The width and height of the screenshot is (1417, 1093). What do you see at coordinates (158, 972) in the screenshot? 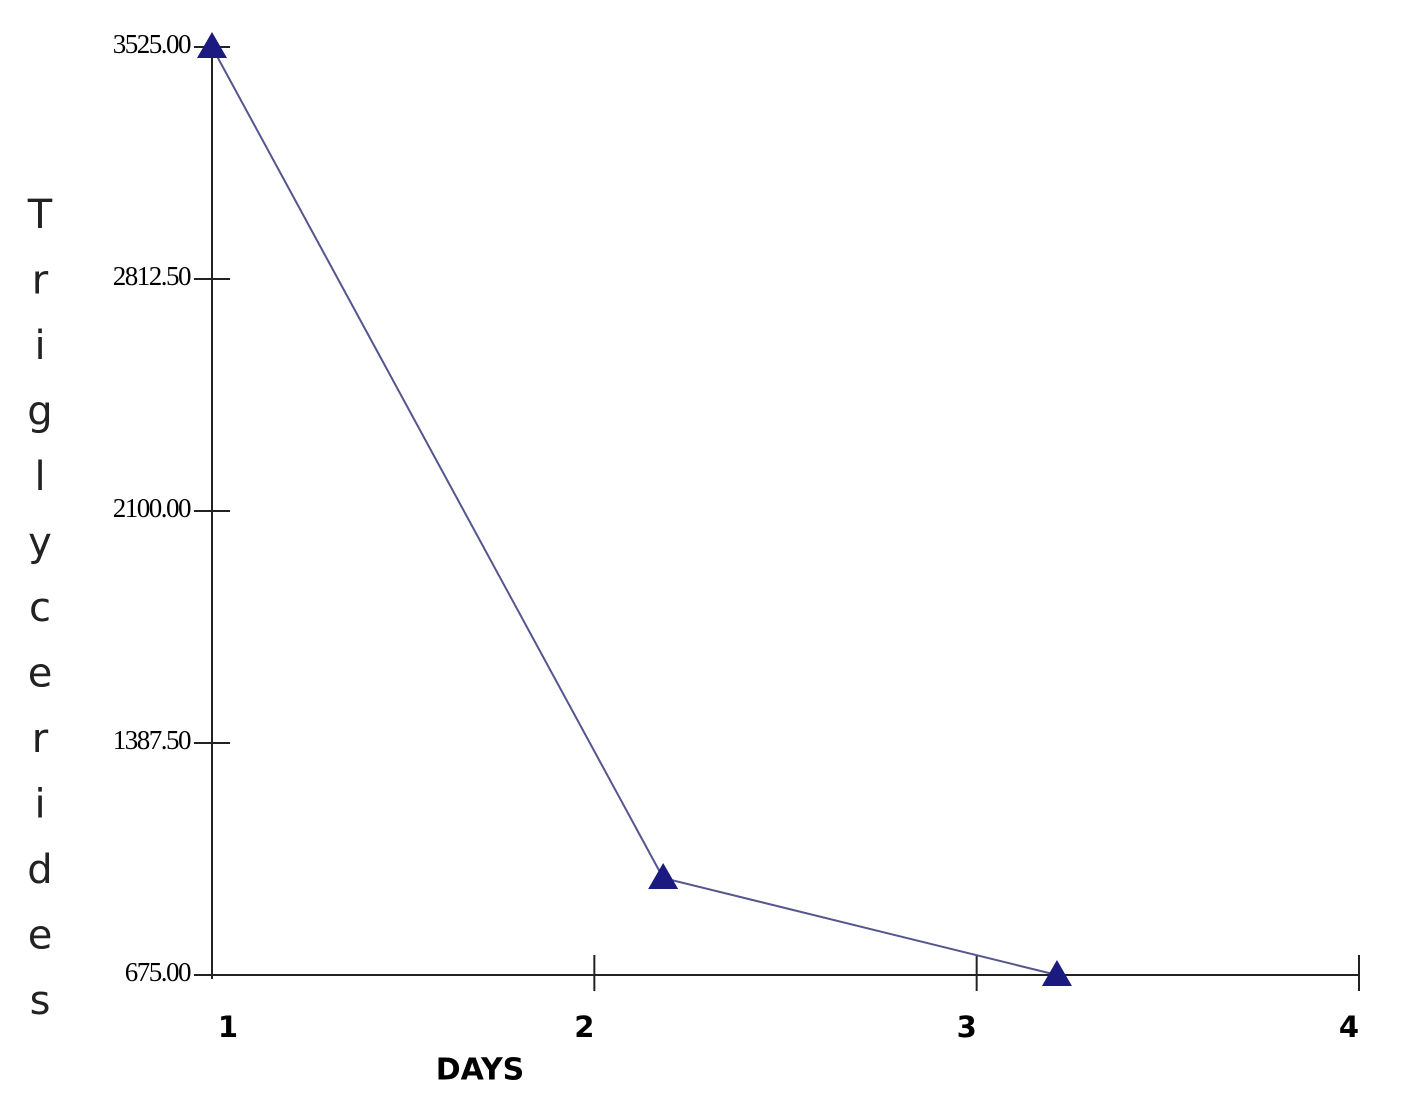
I see `y-tick-label: 675.00` at bounding box center [158, 972].